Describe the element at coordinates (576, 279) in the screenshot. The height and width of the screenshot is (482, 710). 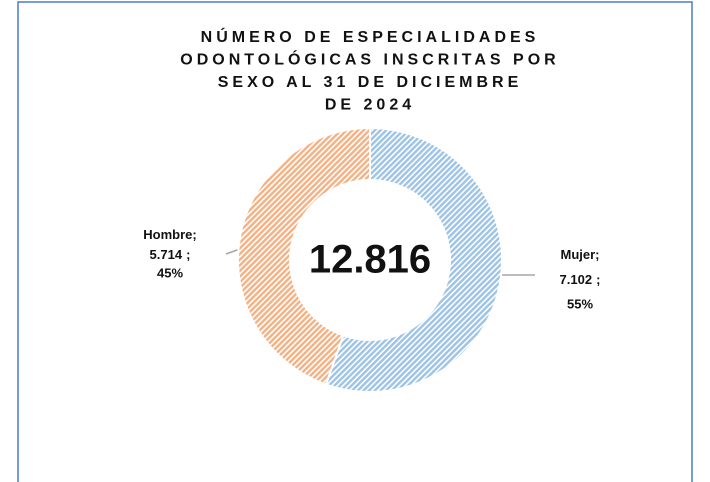
I see `value-label: 7.102` at that location.